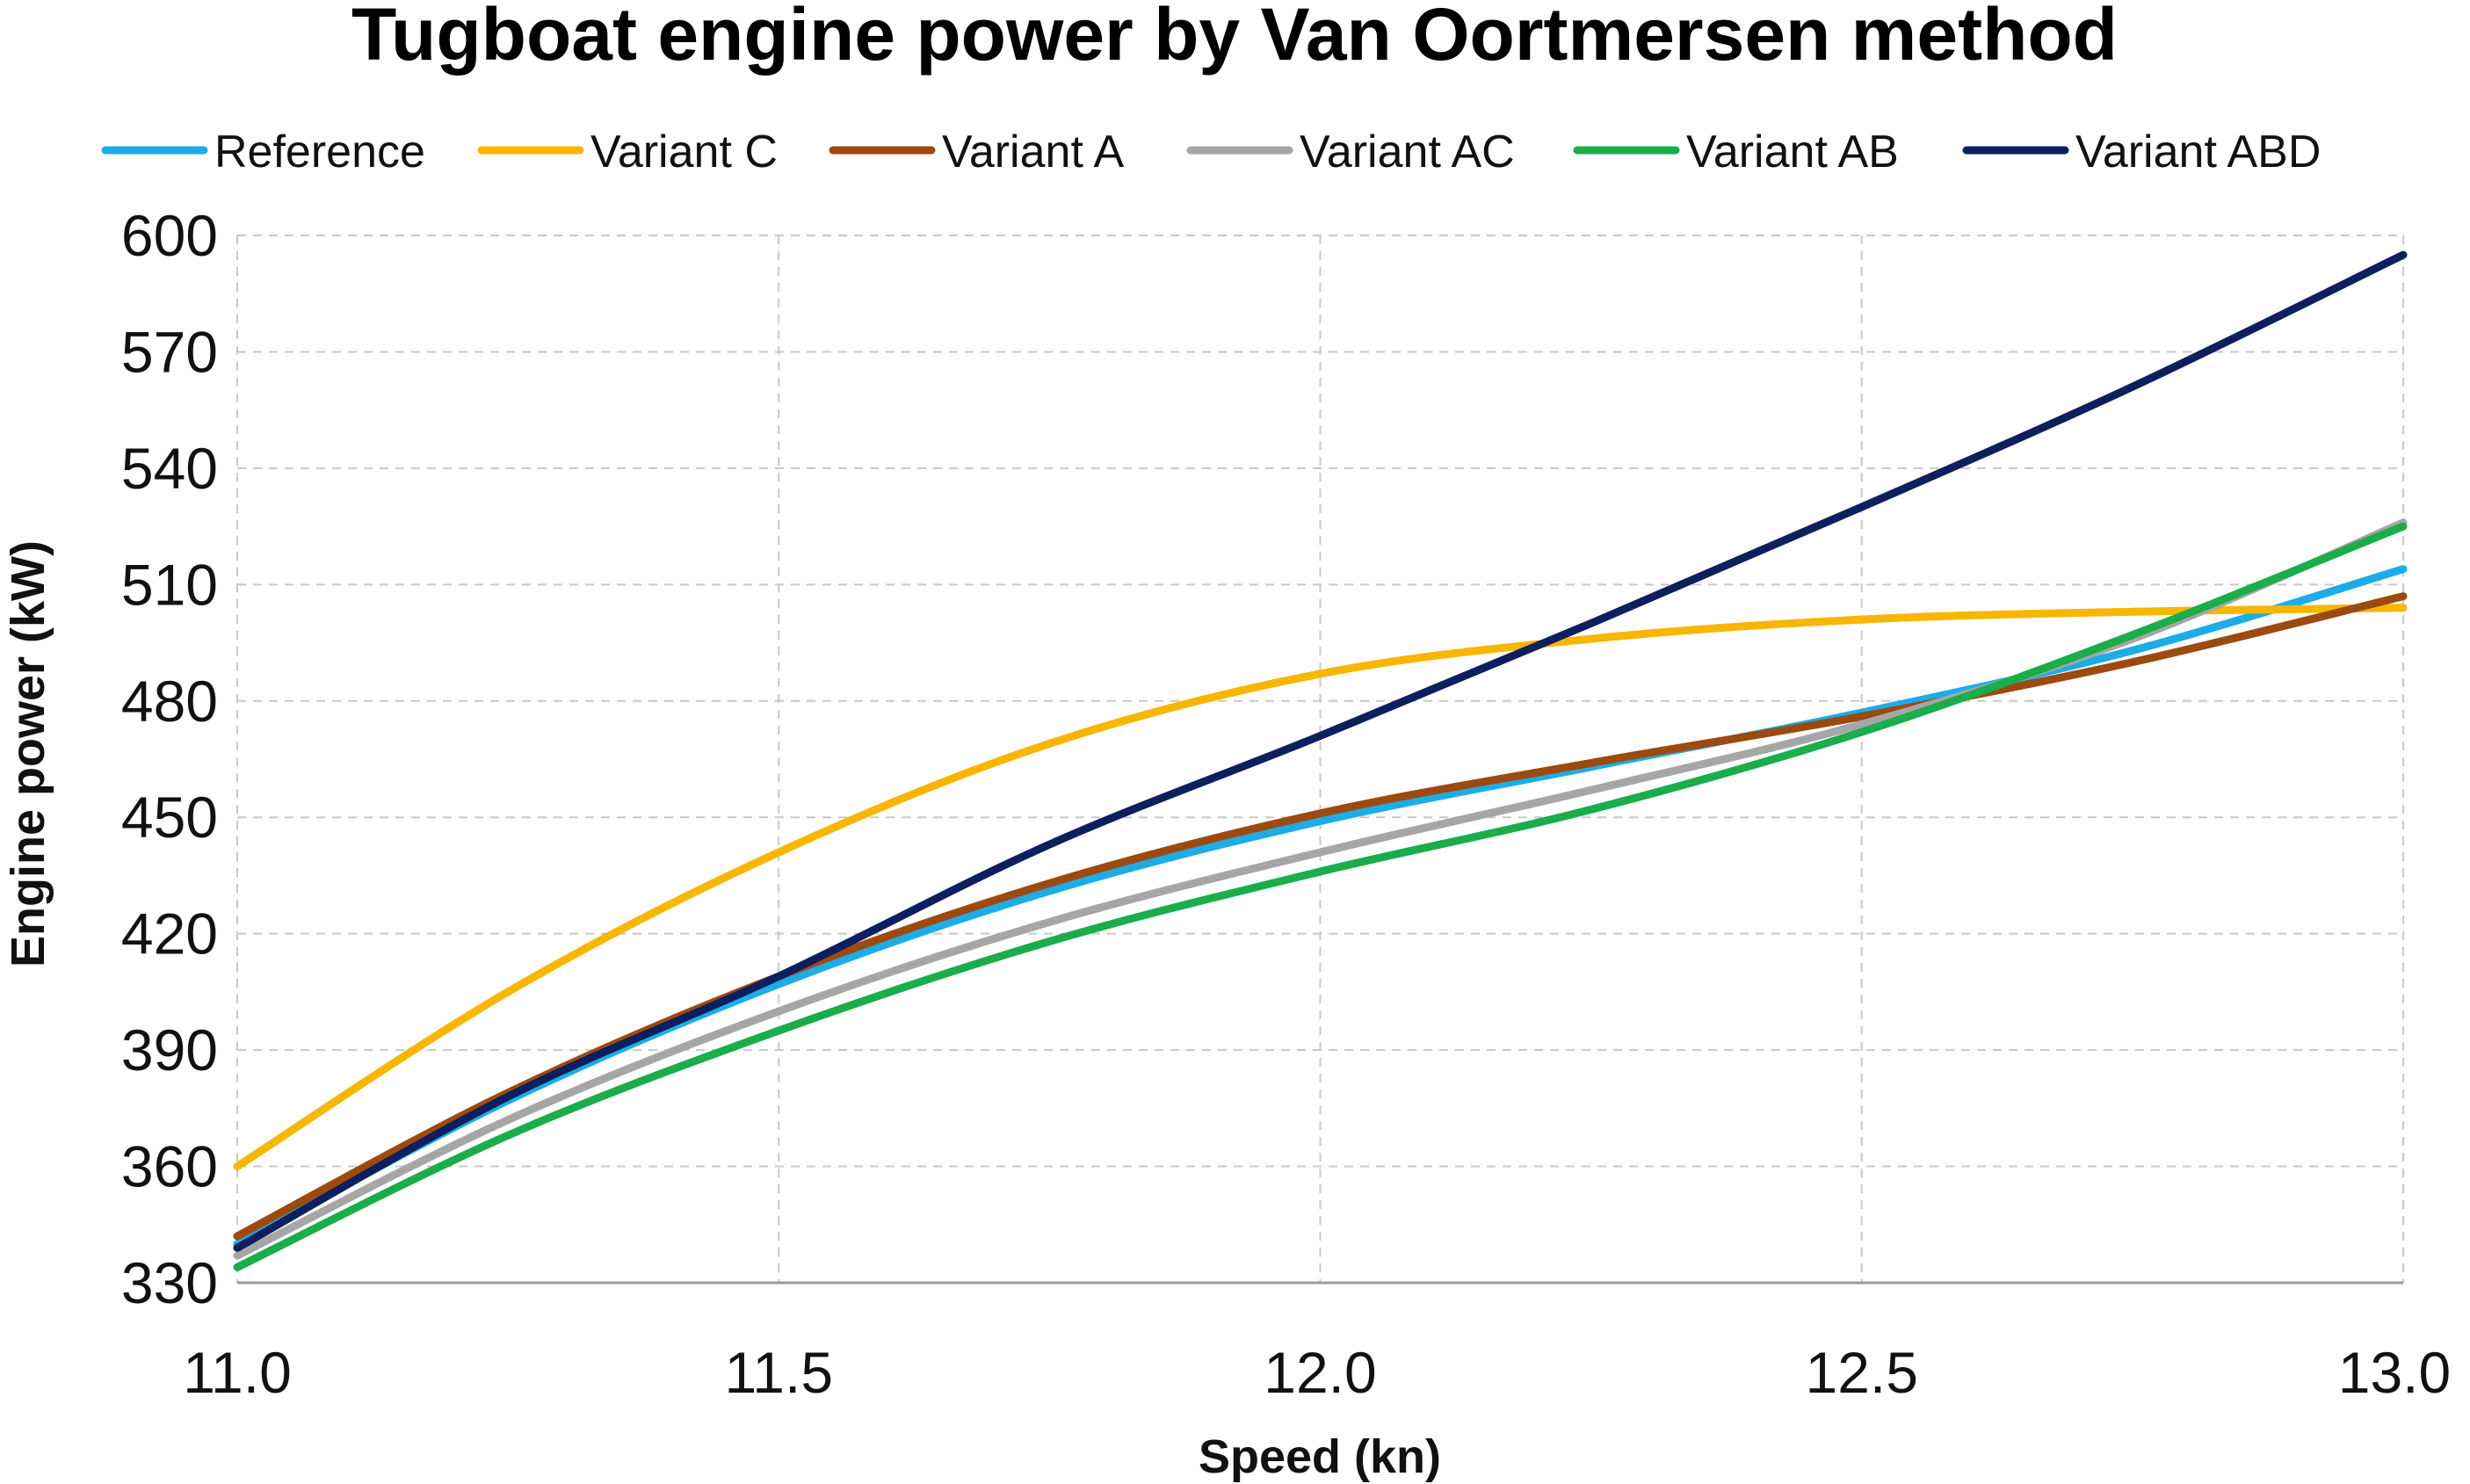 The image size is (2470, 1484). What do you see at coordinates (170, 1166) in the screenshot?
I see `y-tick-label: 360` at bounding box center [170, 1166].